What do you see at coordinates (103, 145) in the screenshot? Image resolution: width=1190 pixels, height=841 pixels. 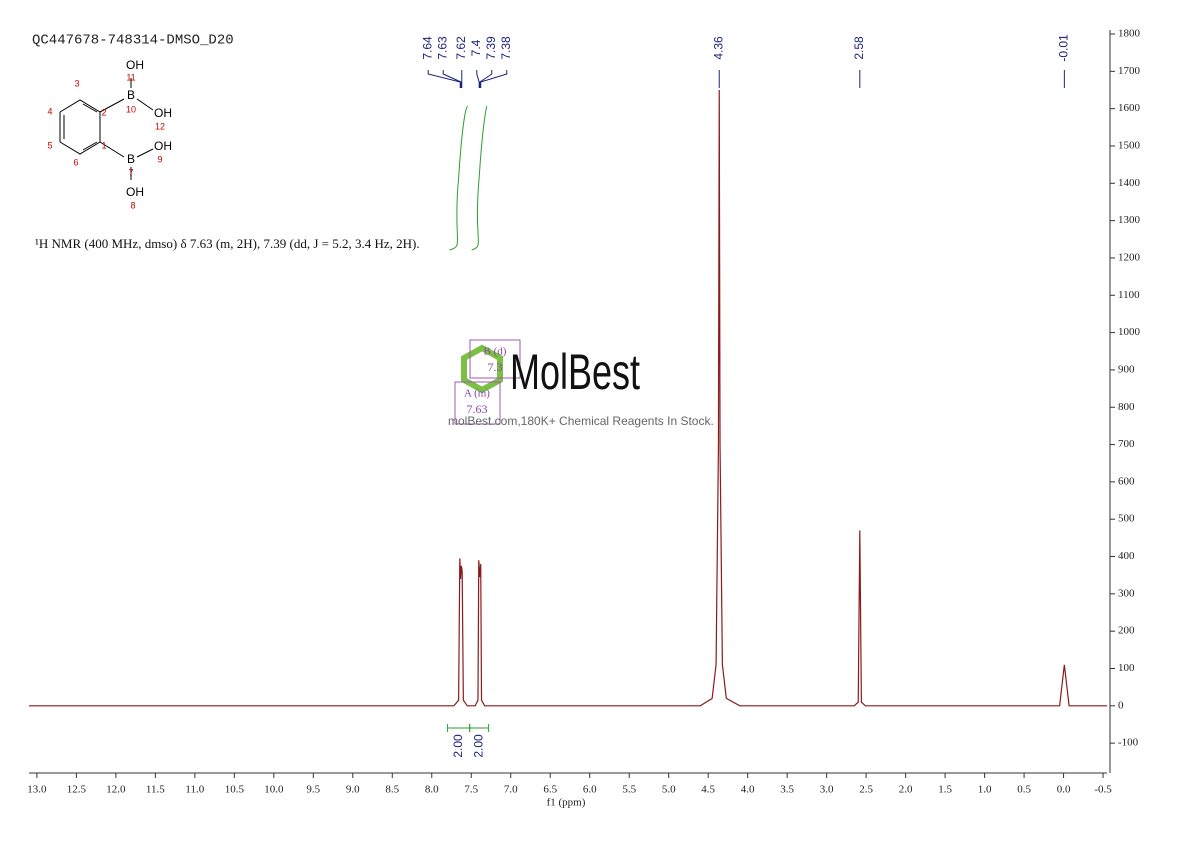 I see `atom-number: 1` at bounding box center [103, 145].